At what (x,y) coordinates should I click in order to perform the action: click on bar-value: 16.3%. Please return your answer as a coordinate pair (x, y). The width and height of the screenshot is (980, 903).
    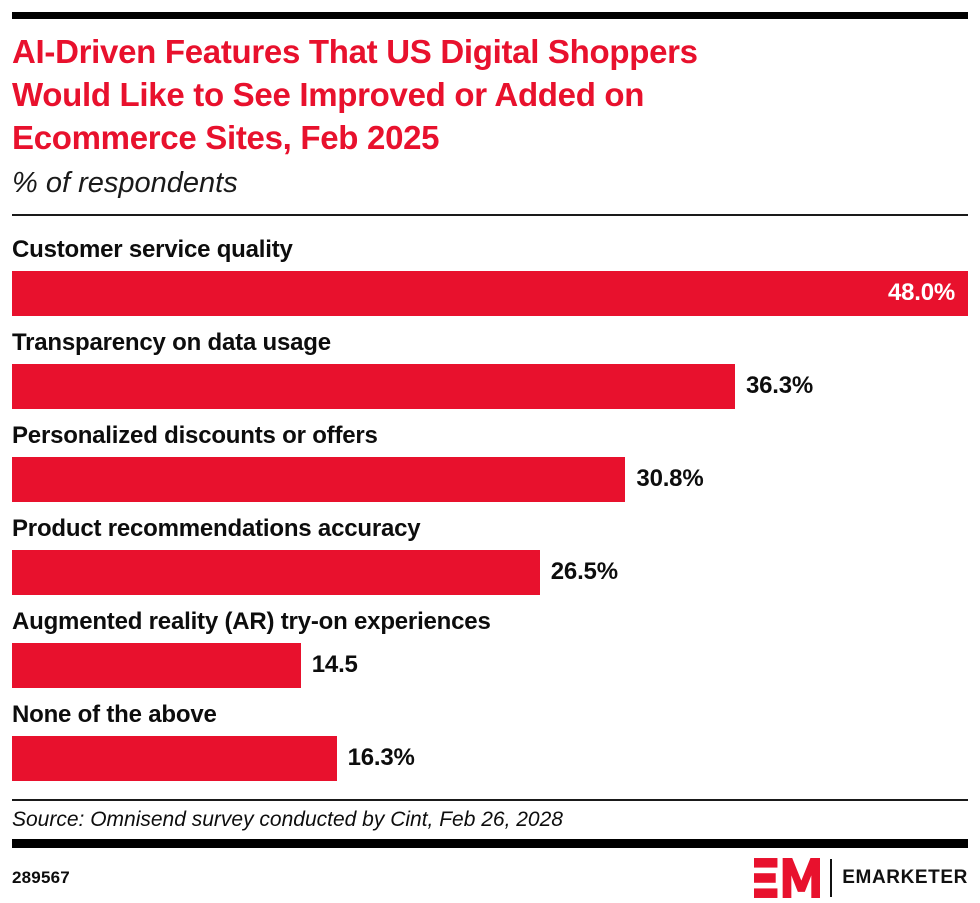
    Looking at the image, I should click on (381, 758).